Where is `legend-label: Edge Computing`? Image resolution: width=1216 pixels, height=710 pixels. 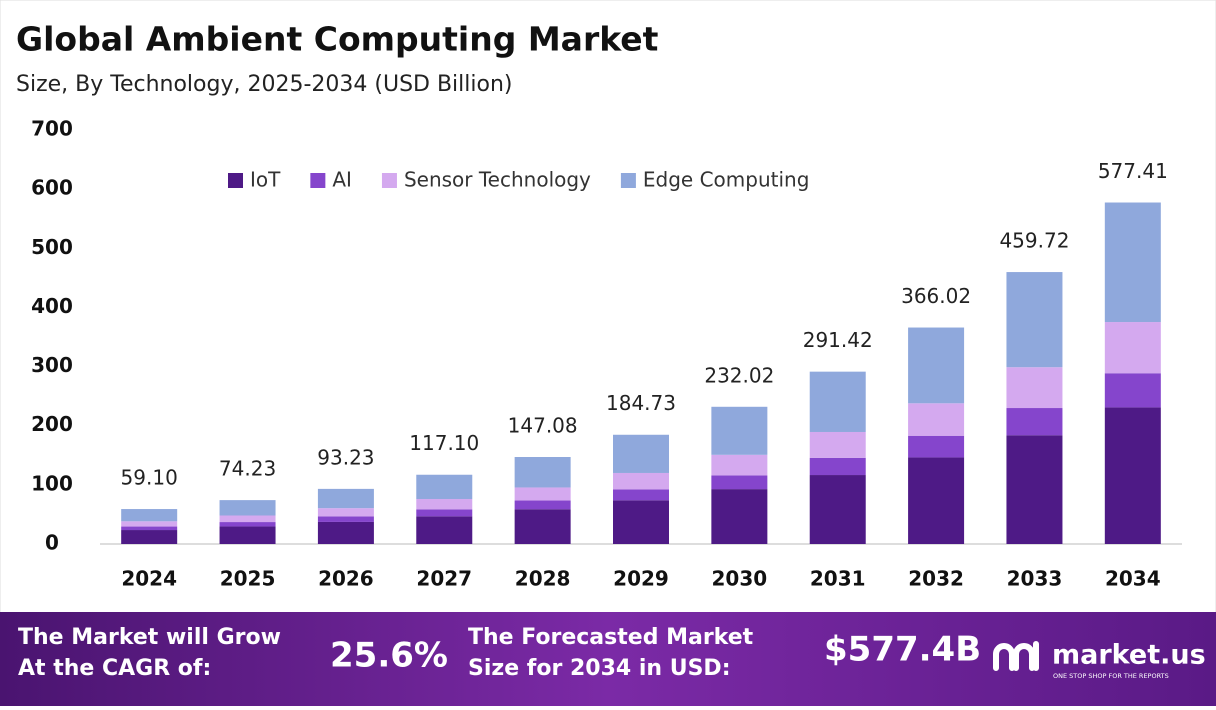 legend-label: Edge Computing is located at coordinates (726, 180).